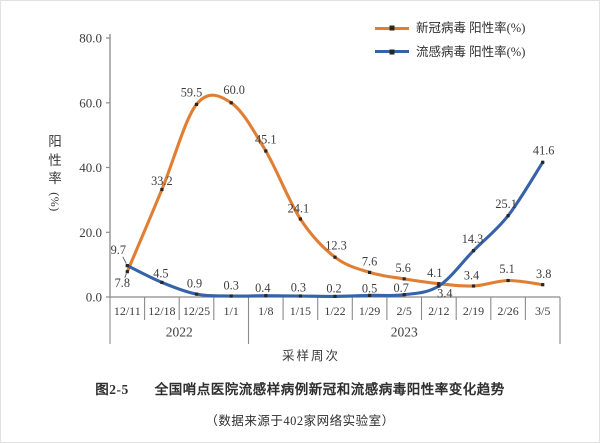  Describe the element at coordinates (507, 311) in the screenshot. I see `x-tick-label: 2/26` at that location.